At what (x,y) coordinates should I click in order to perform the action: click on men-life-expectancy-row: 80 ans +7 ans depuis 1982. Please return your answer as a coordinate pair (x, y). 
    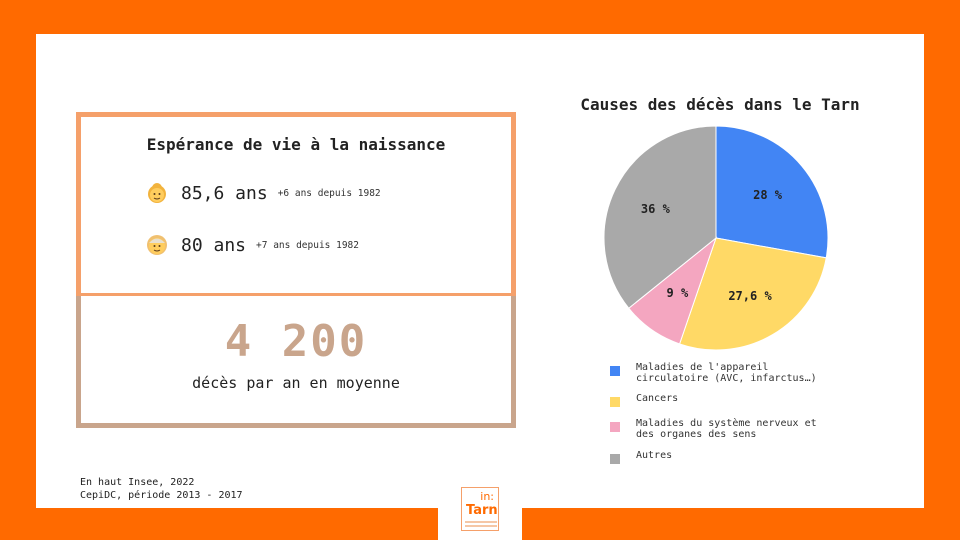
    Looking at the image, I should click on (251, 245).